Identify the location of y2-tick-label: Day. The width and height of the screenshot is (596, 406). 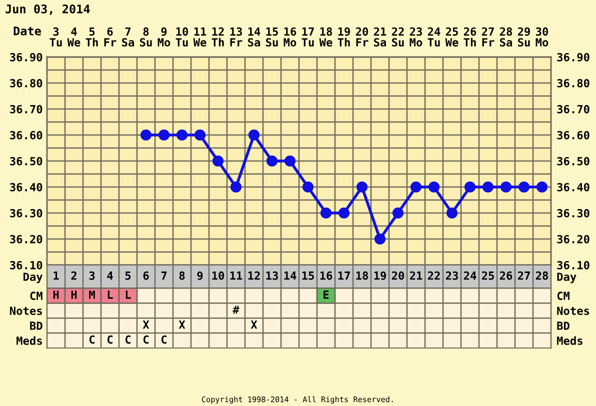
(566, 278).